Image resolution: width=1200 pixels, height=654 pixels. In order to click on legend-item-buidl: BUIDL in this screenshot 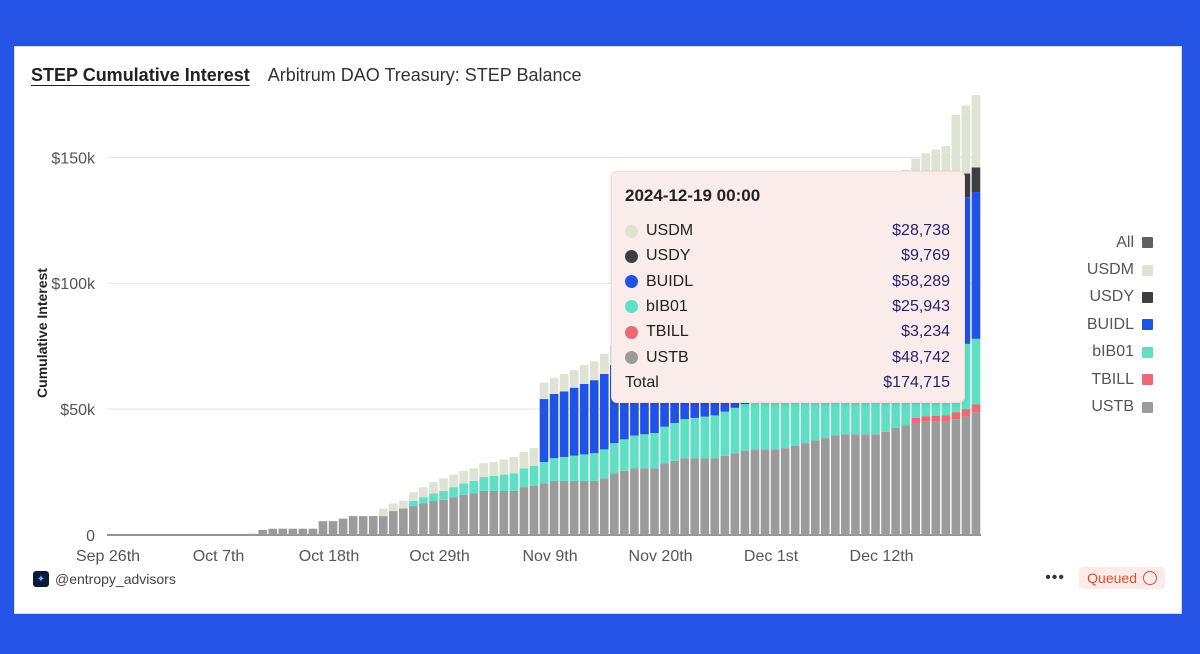, I will do `click(1093, 324)`.